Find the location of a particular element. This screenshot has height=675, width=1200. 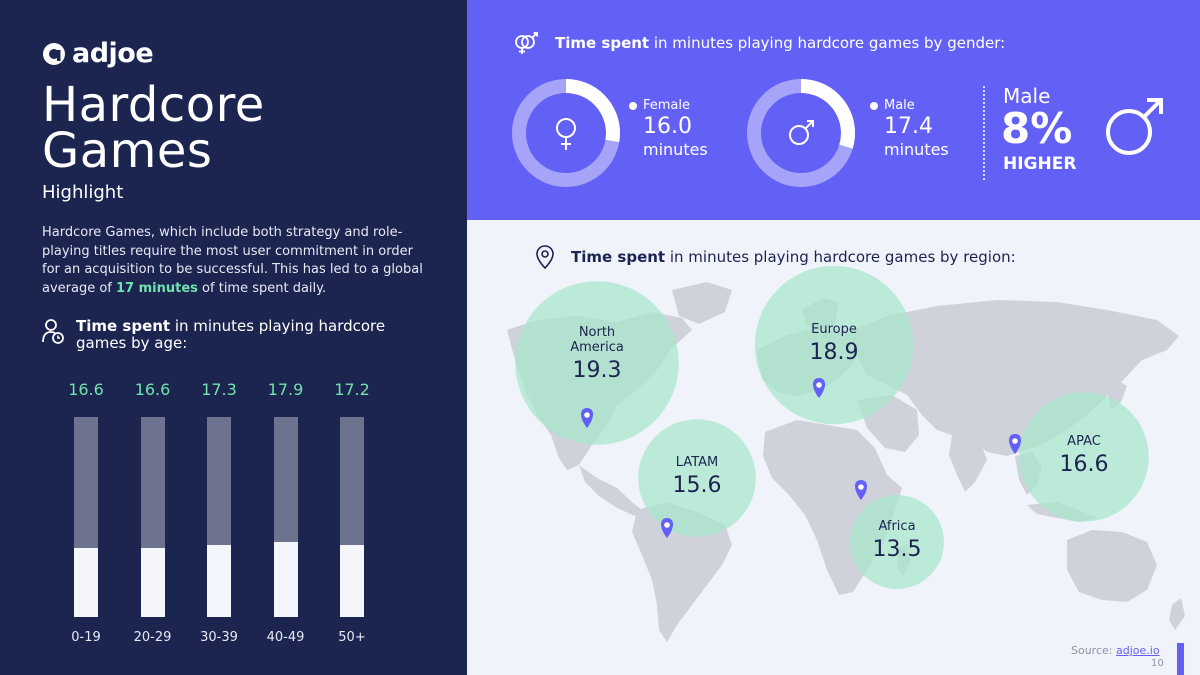

page-subtitle: Highlight is located at coordinates (83, 192).